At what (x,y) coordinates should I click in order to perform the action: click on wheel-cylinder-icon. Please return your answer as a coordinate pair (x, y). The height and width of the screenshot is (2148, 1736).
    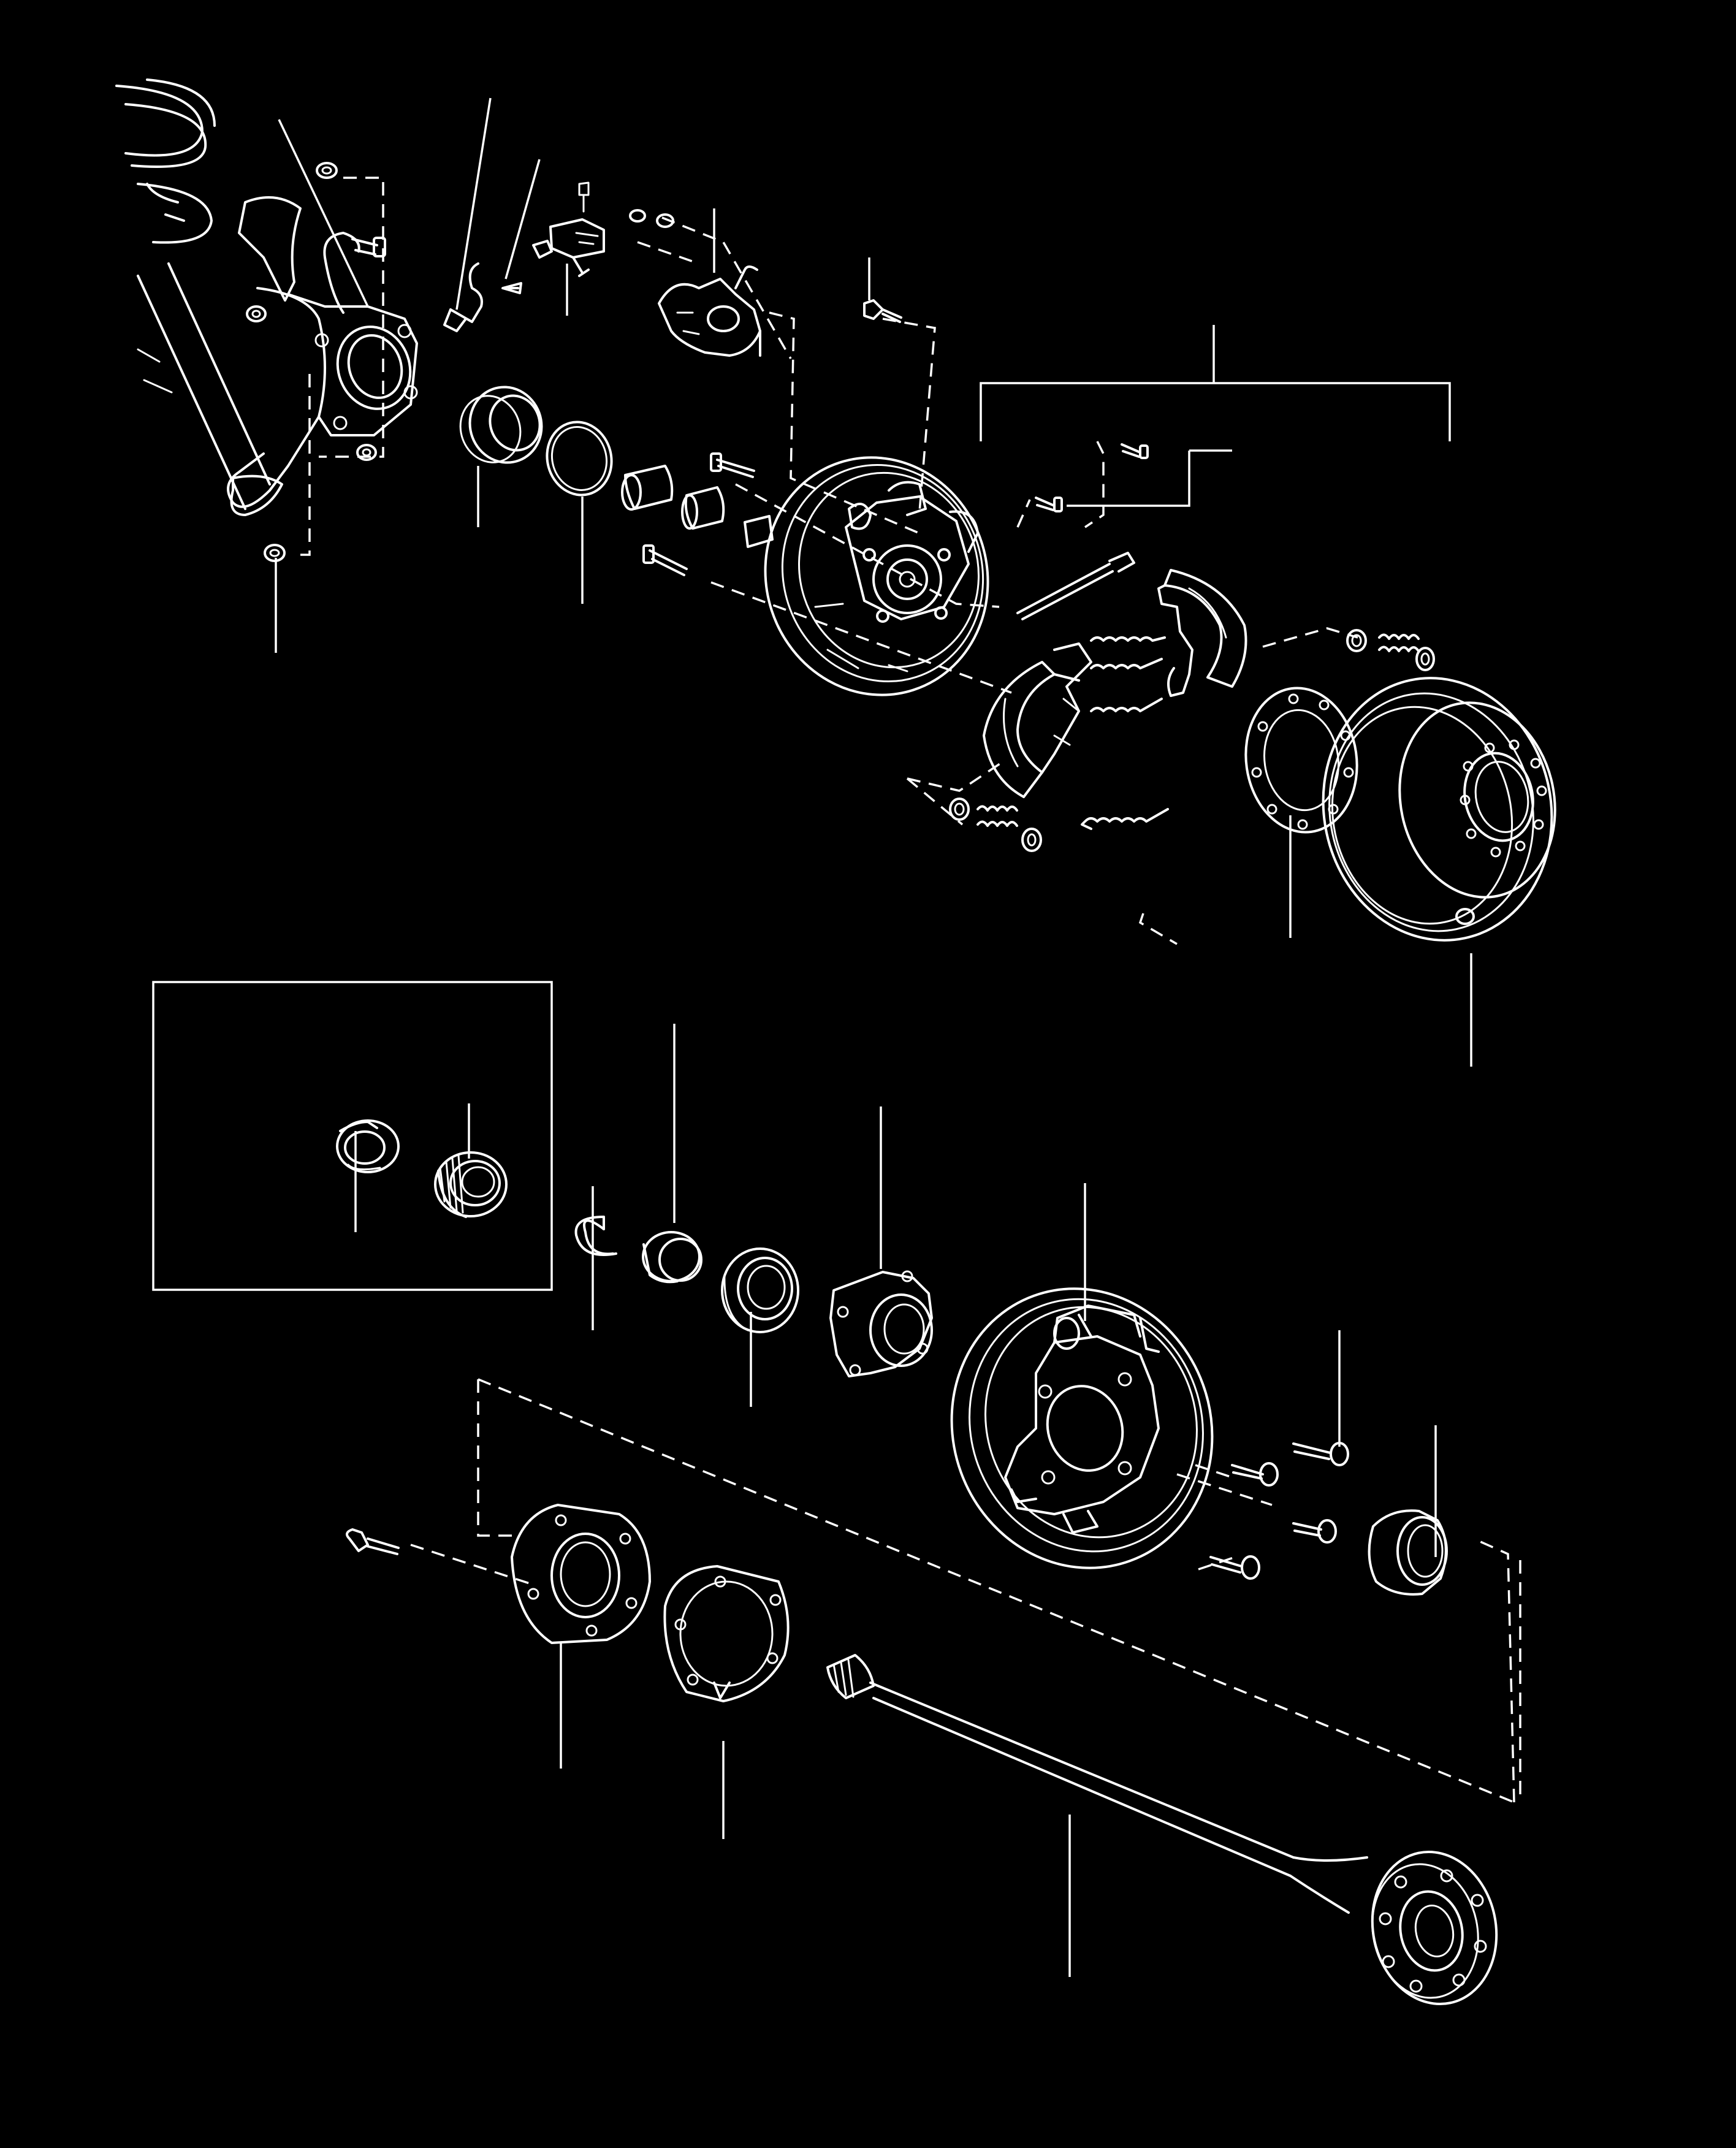
    Looking at the image, I should click on (695, 283).